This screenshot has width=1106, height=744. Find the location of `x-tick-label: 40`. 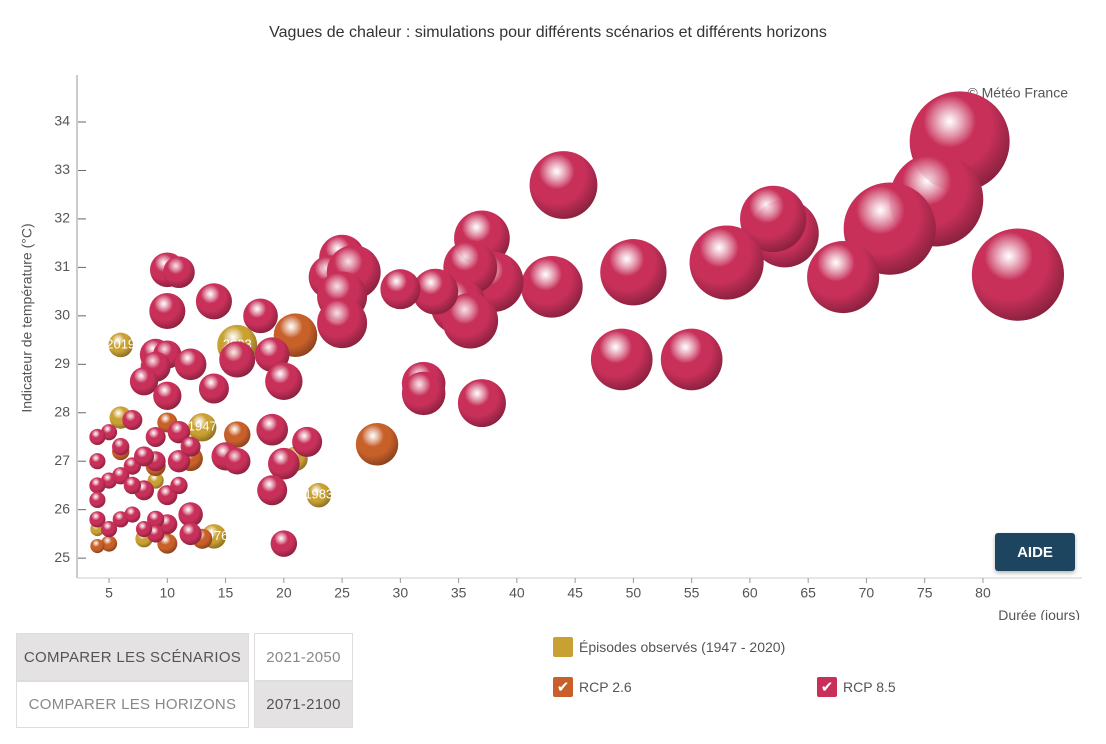

x-tick-label: 40 is located at coordinates (517, 593).